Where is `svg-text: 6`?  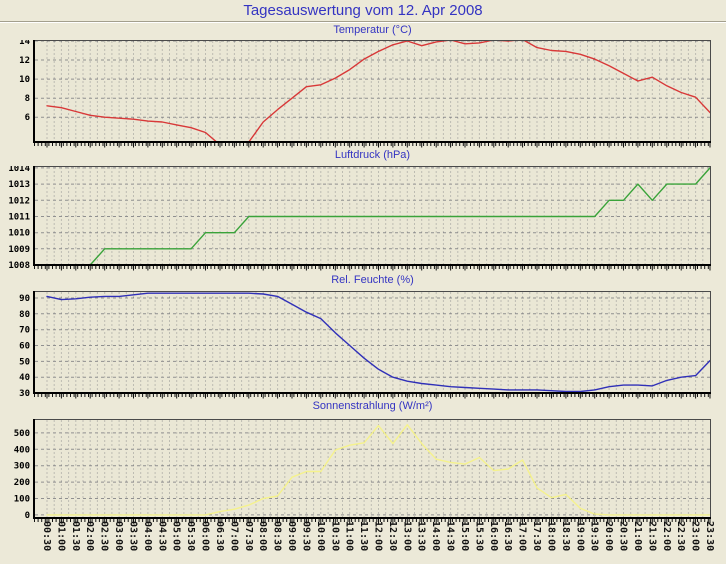 svg-text: 6 is located at coordinates (27, 118).